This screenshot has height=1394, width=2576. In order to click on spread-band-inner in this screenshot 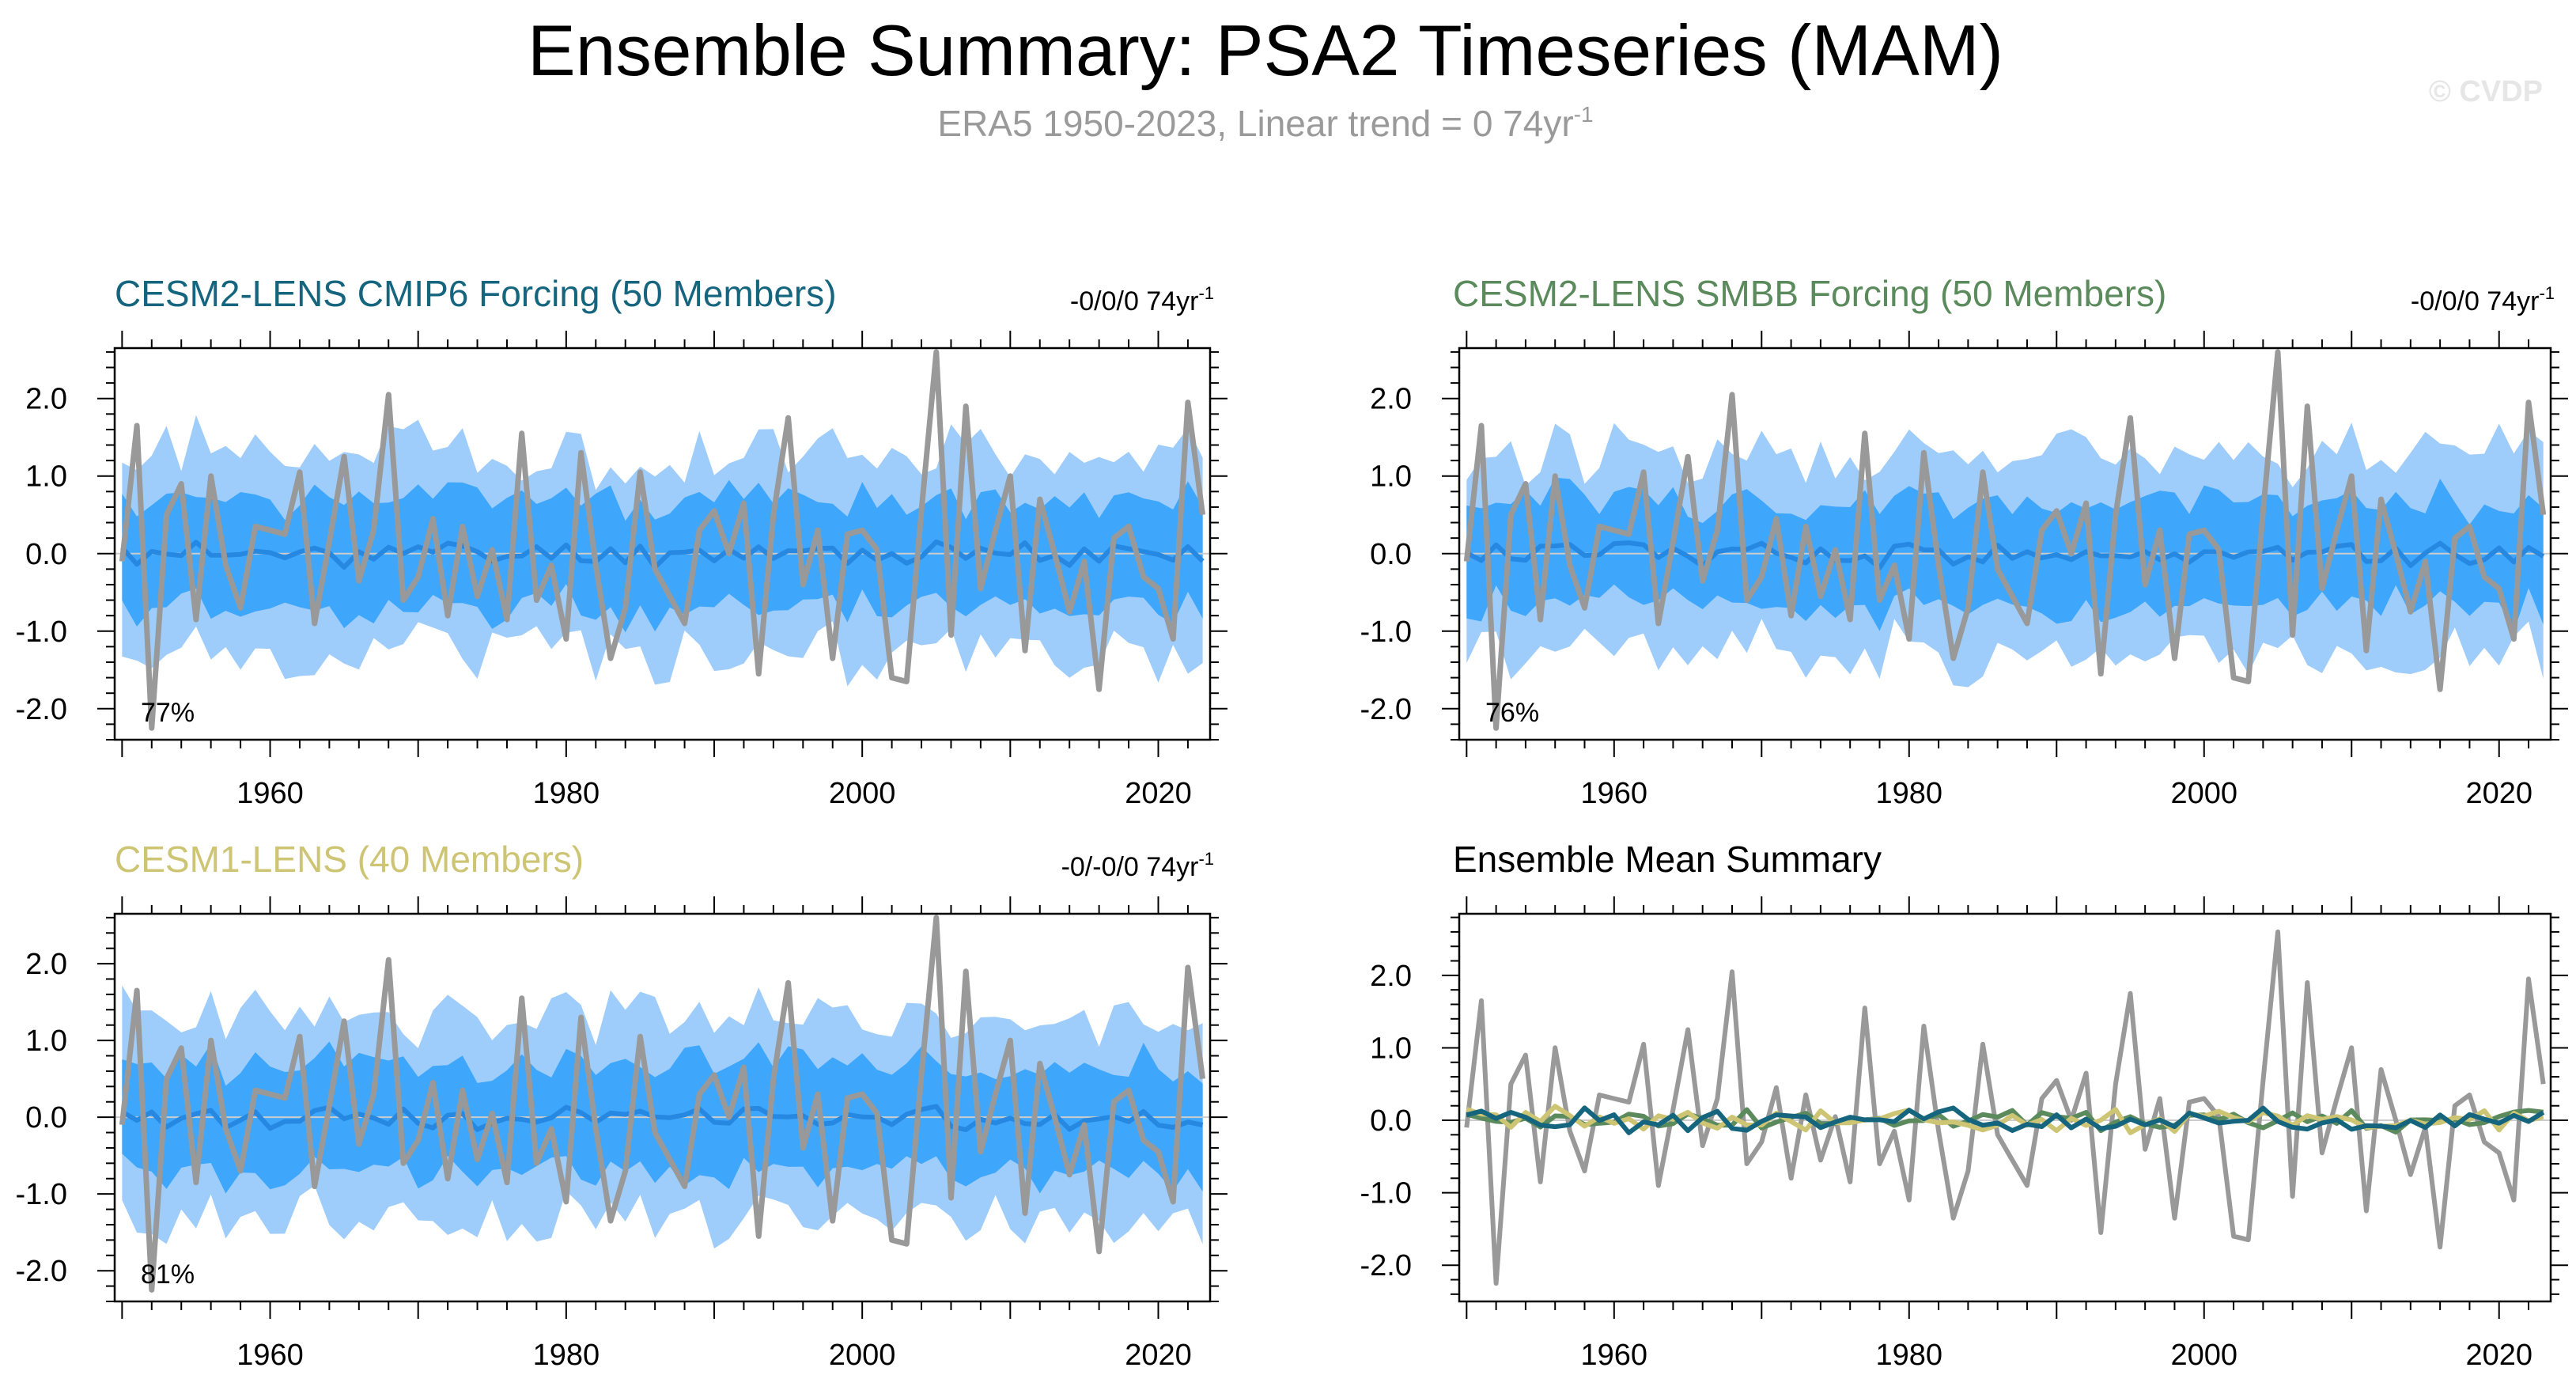, I will do `click(663, 556)`.